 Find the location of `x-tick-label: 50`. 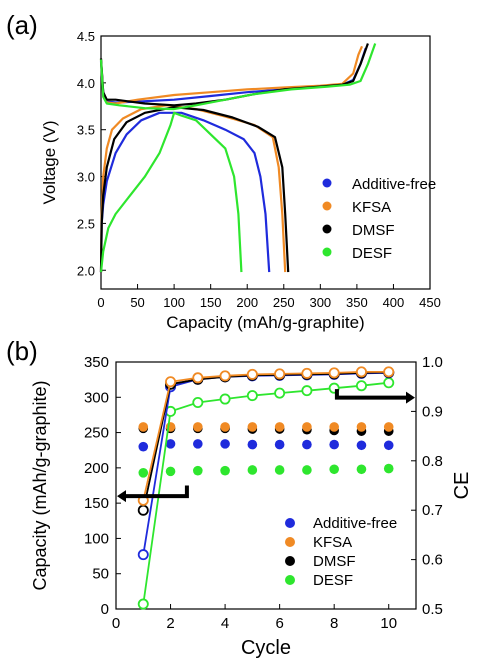

x-tick-label: 50 is located at coordinates (137, 302).